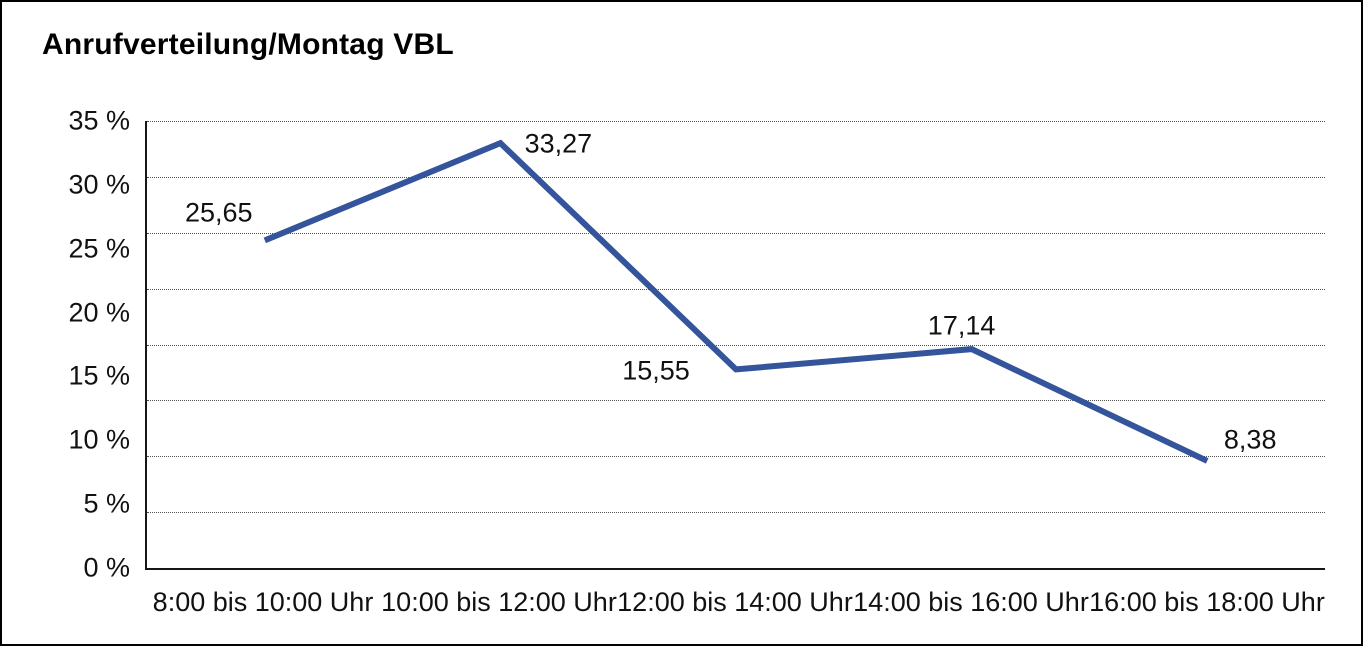 This screenshot has width=1363, height=646. What do you see at coordinates (99, 375) in the screenshot?
I see `y-tick-label: 15 %` at bounding box center [99, 375].